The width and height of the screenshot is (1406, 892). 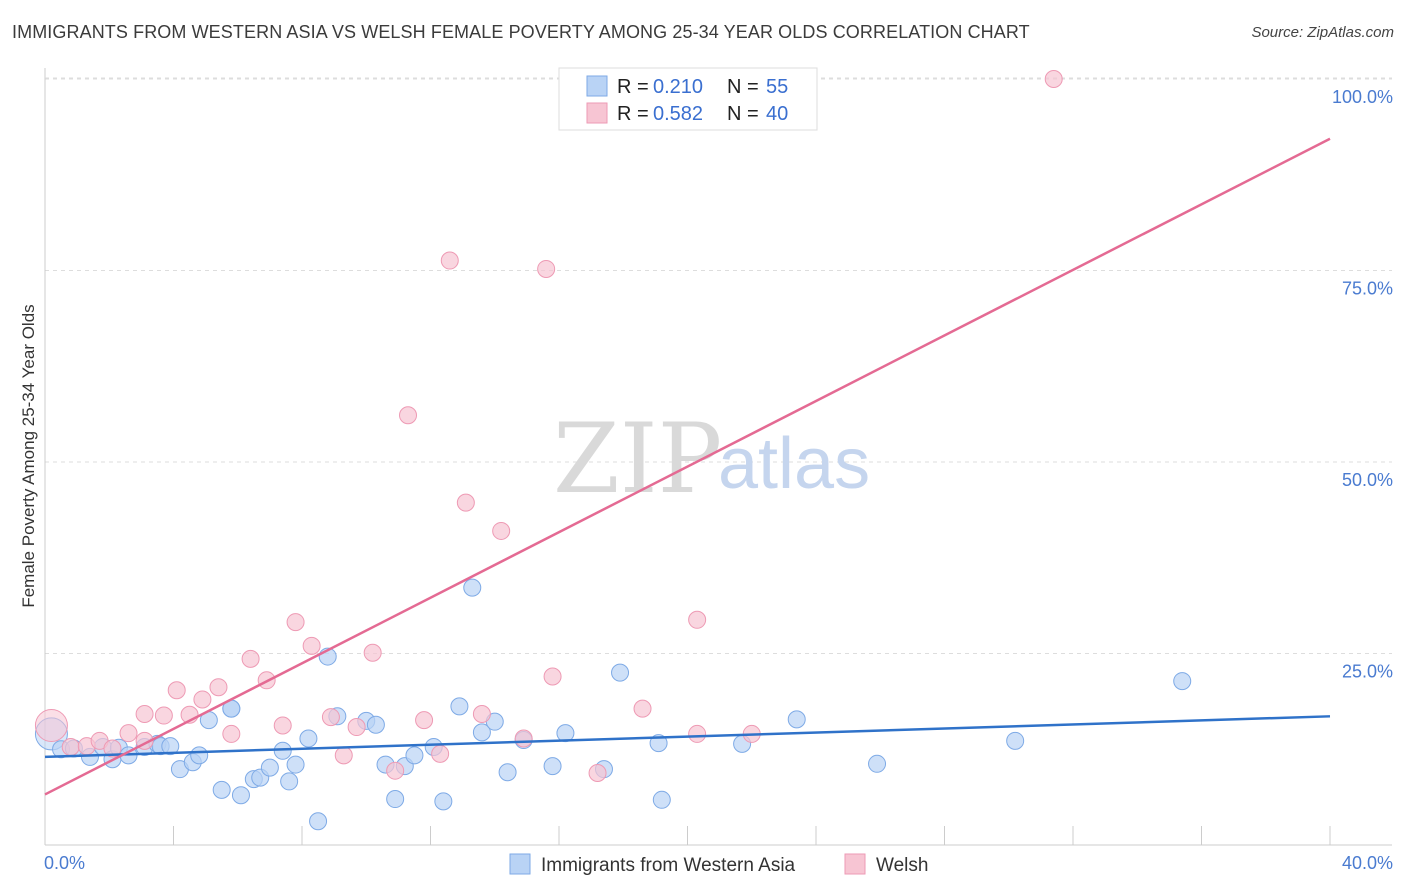 What do you see at coordinates (668, 865) in the screenshot?
I see `bottom-legend-blue-label: Immigrants from Western Asia` at bounding box center [668, 865].